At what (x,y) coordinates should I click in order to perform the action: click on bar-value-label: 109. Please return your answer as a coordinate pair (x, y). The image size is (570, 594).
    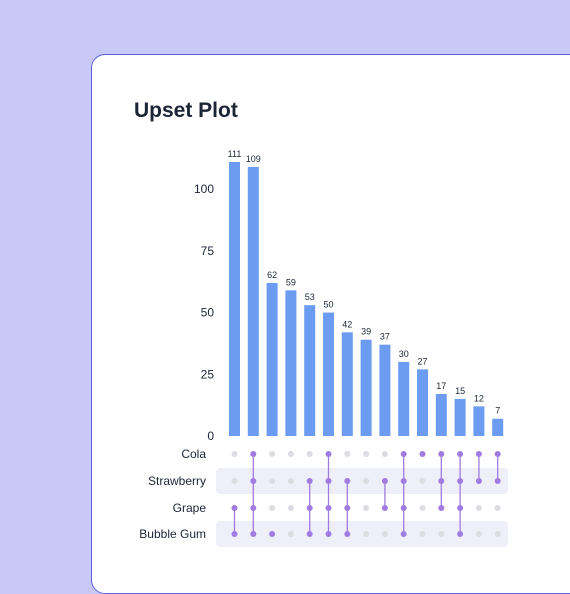
    Looking at the image, I should click on (253, 159).